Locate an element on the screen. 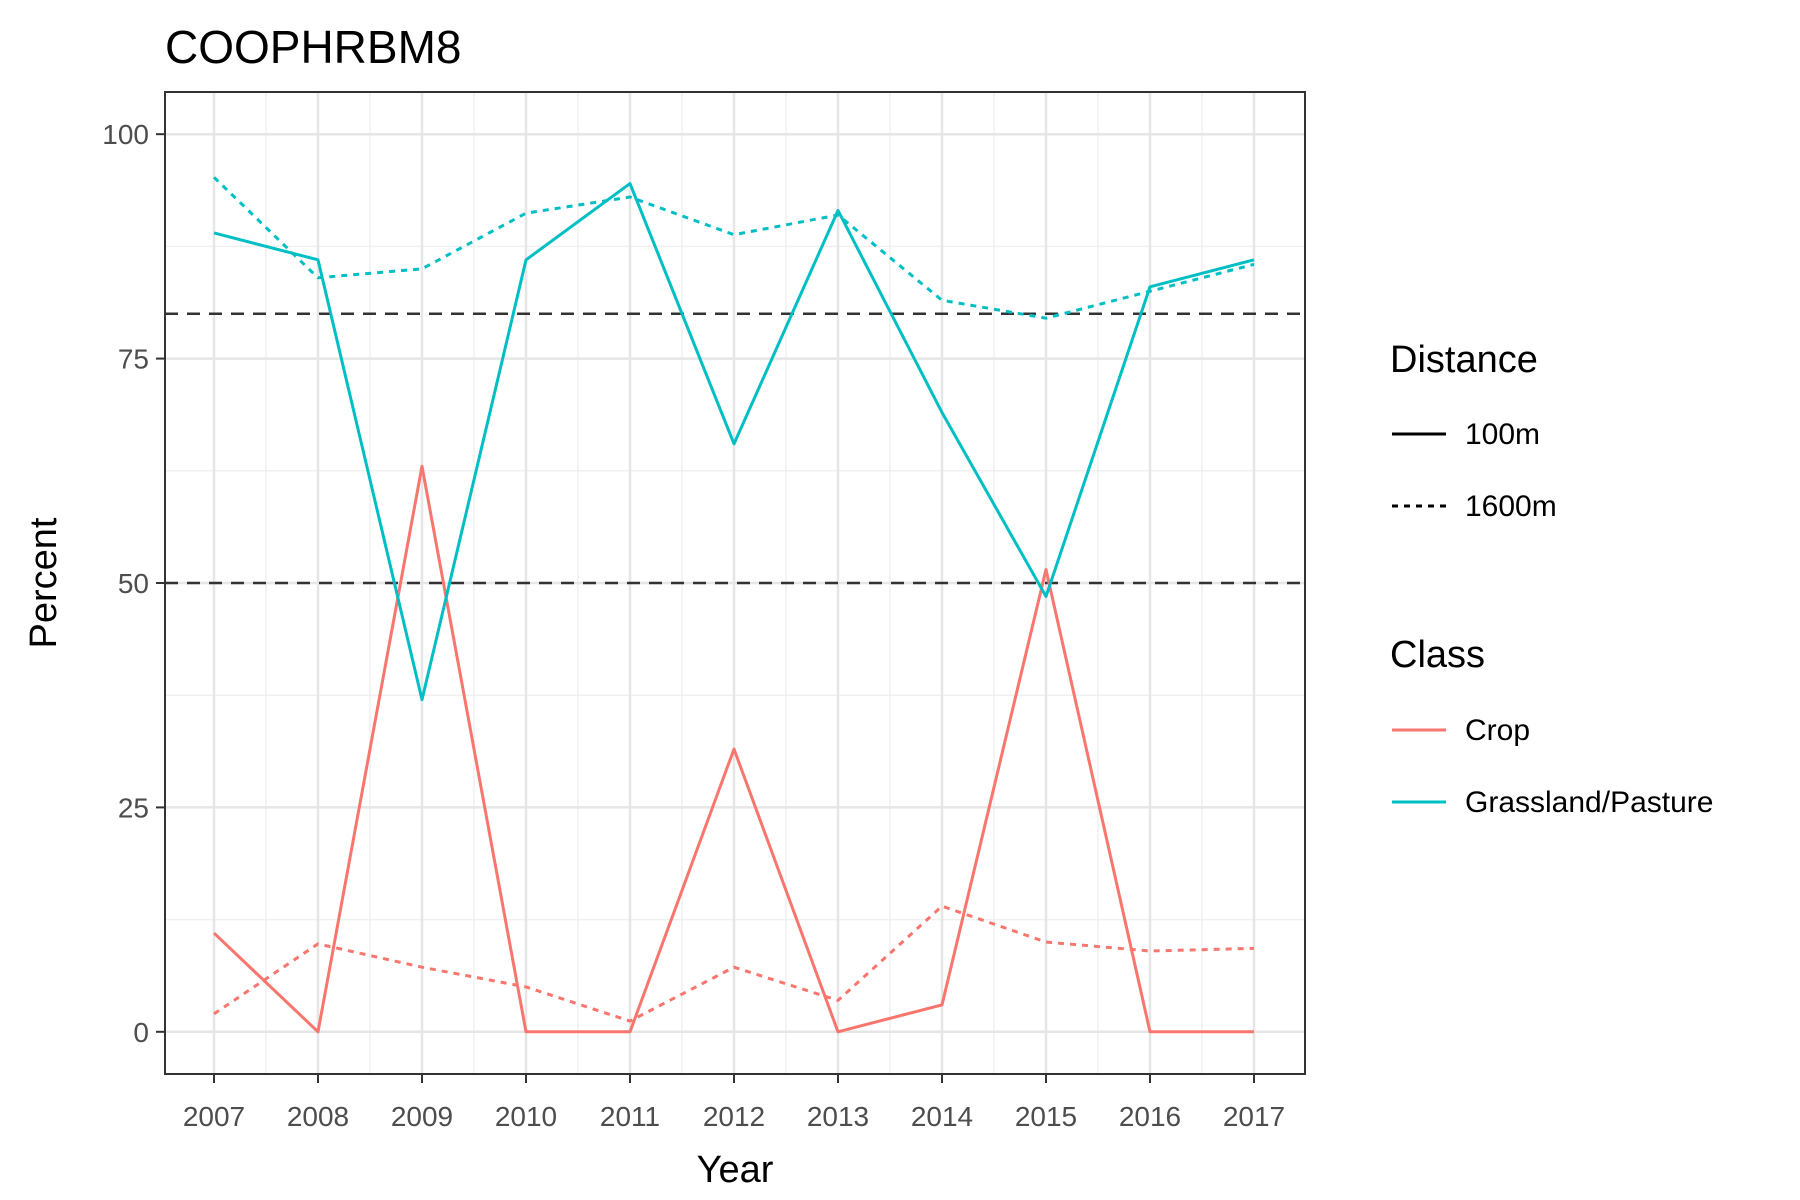 The height and width of the screenshot is (1200, 1800). y-axis: 0 25 50 75 100 is located at coordinates (133, 583).